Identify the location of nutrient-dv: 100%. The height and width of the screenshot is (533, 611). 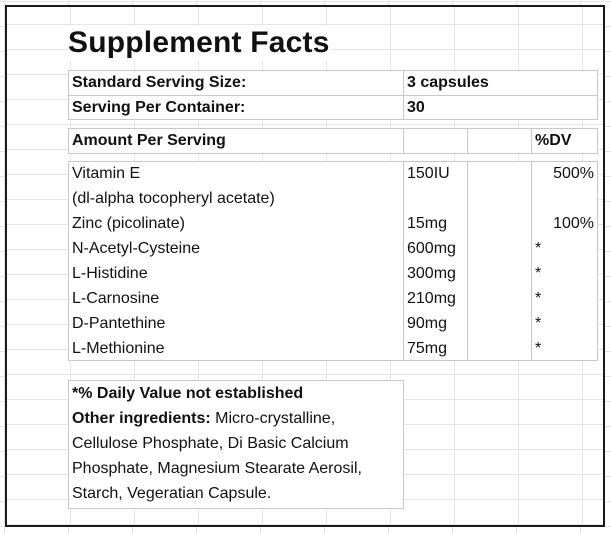
(573, 223).